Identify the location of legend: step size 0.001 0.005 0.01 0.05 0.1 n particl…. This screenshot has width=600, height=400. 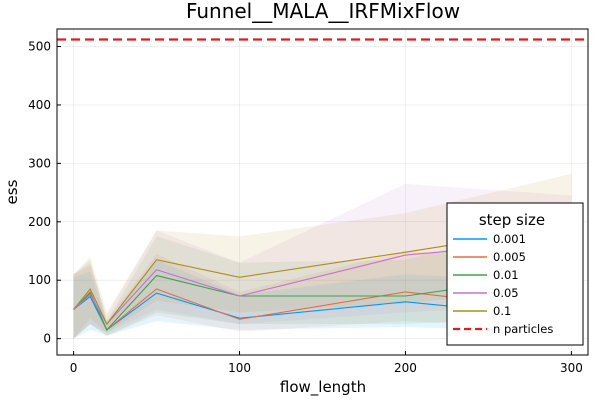
(515, 274).